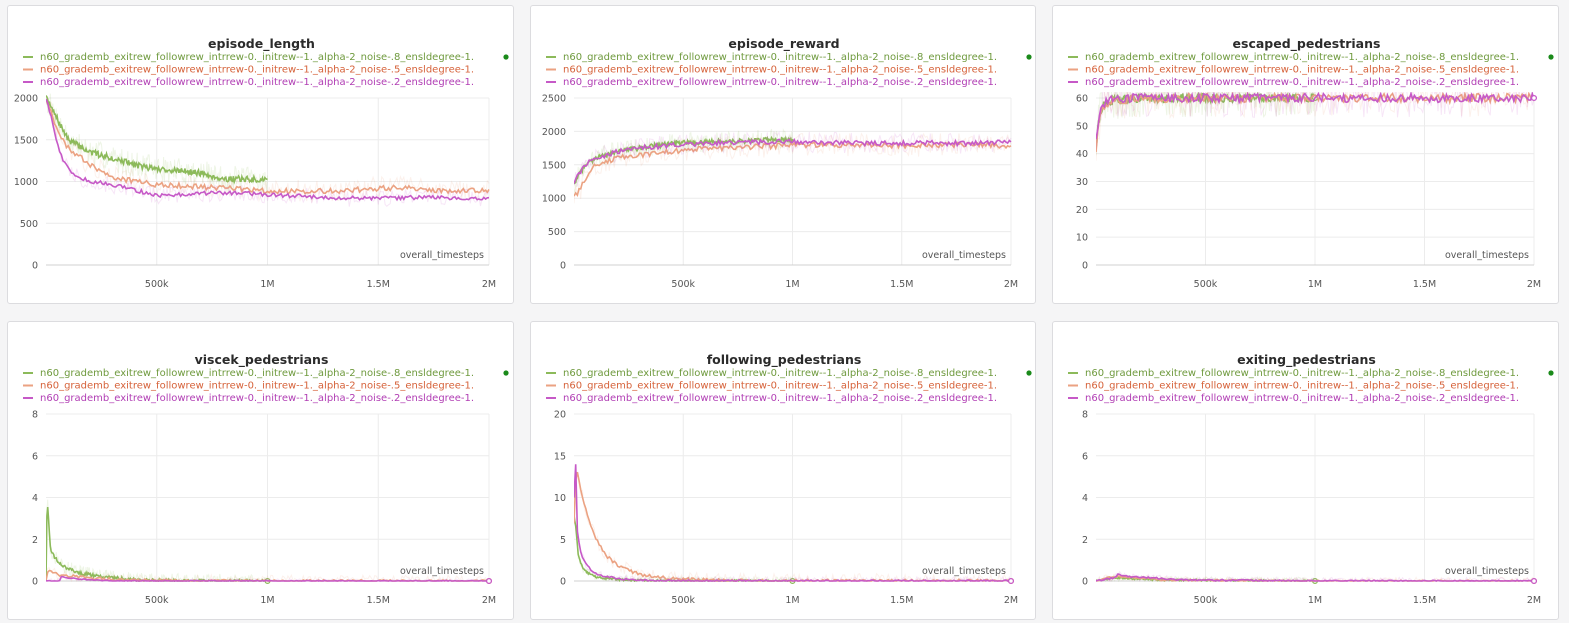  What do you see at coordinates (783, 44) in the screenshot?
I see `chart-title: episode_reward` at bounding box center [783, 44].